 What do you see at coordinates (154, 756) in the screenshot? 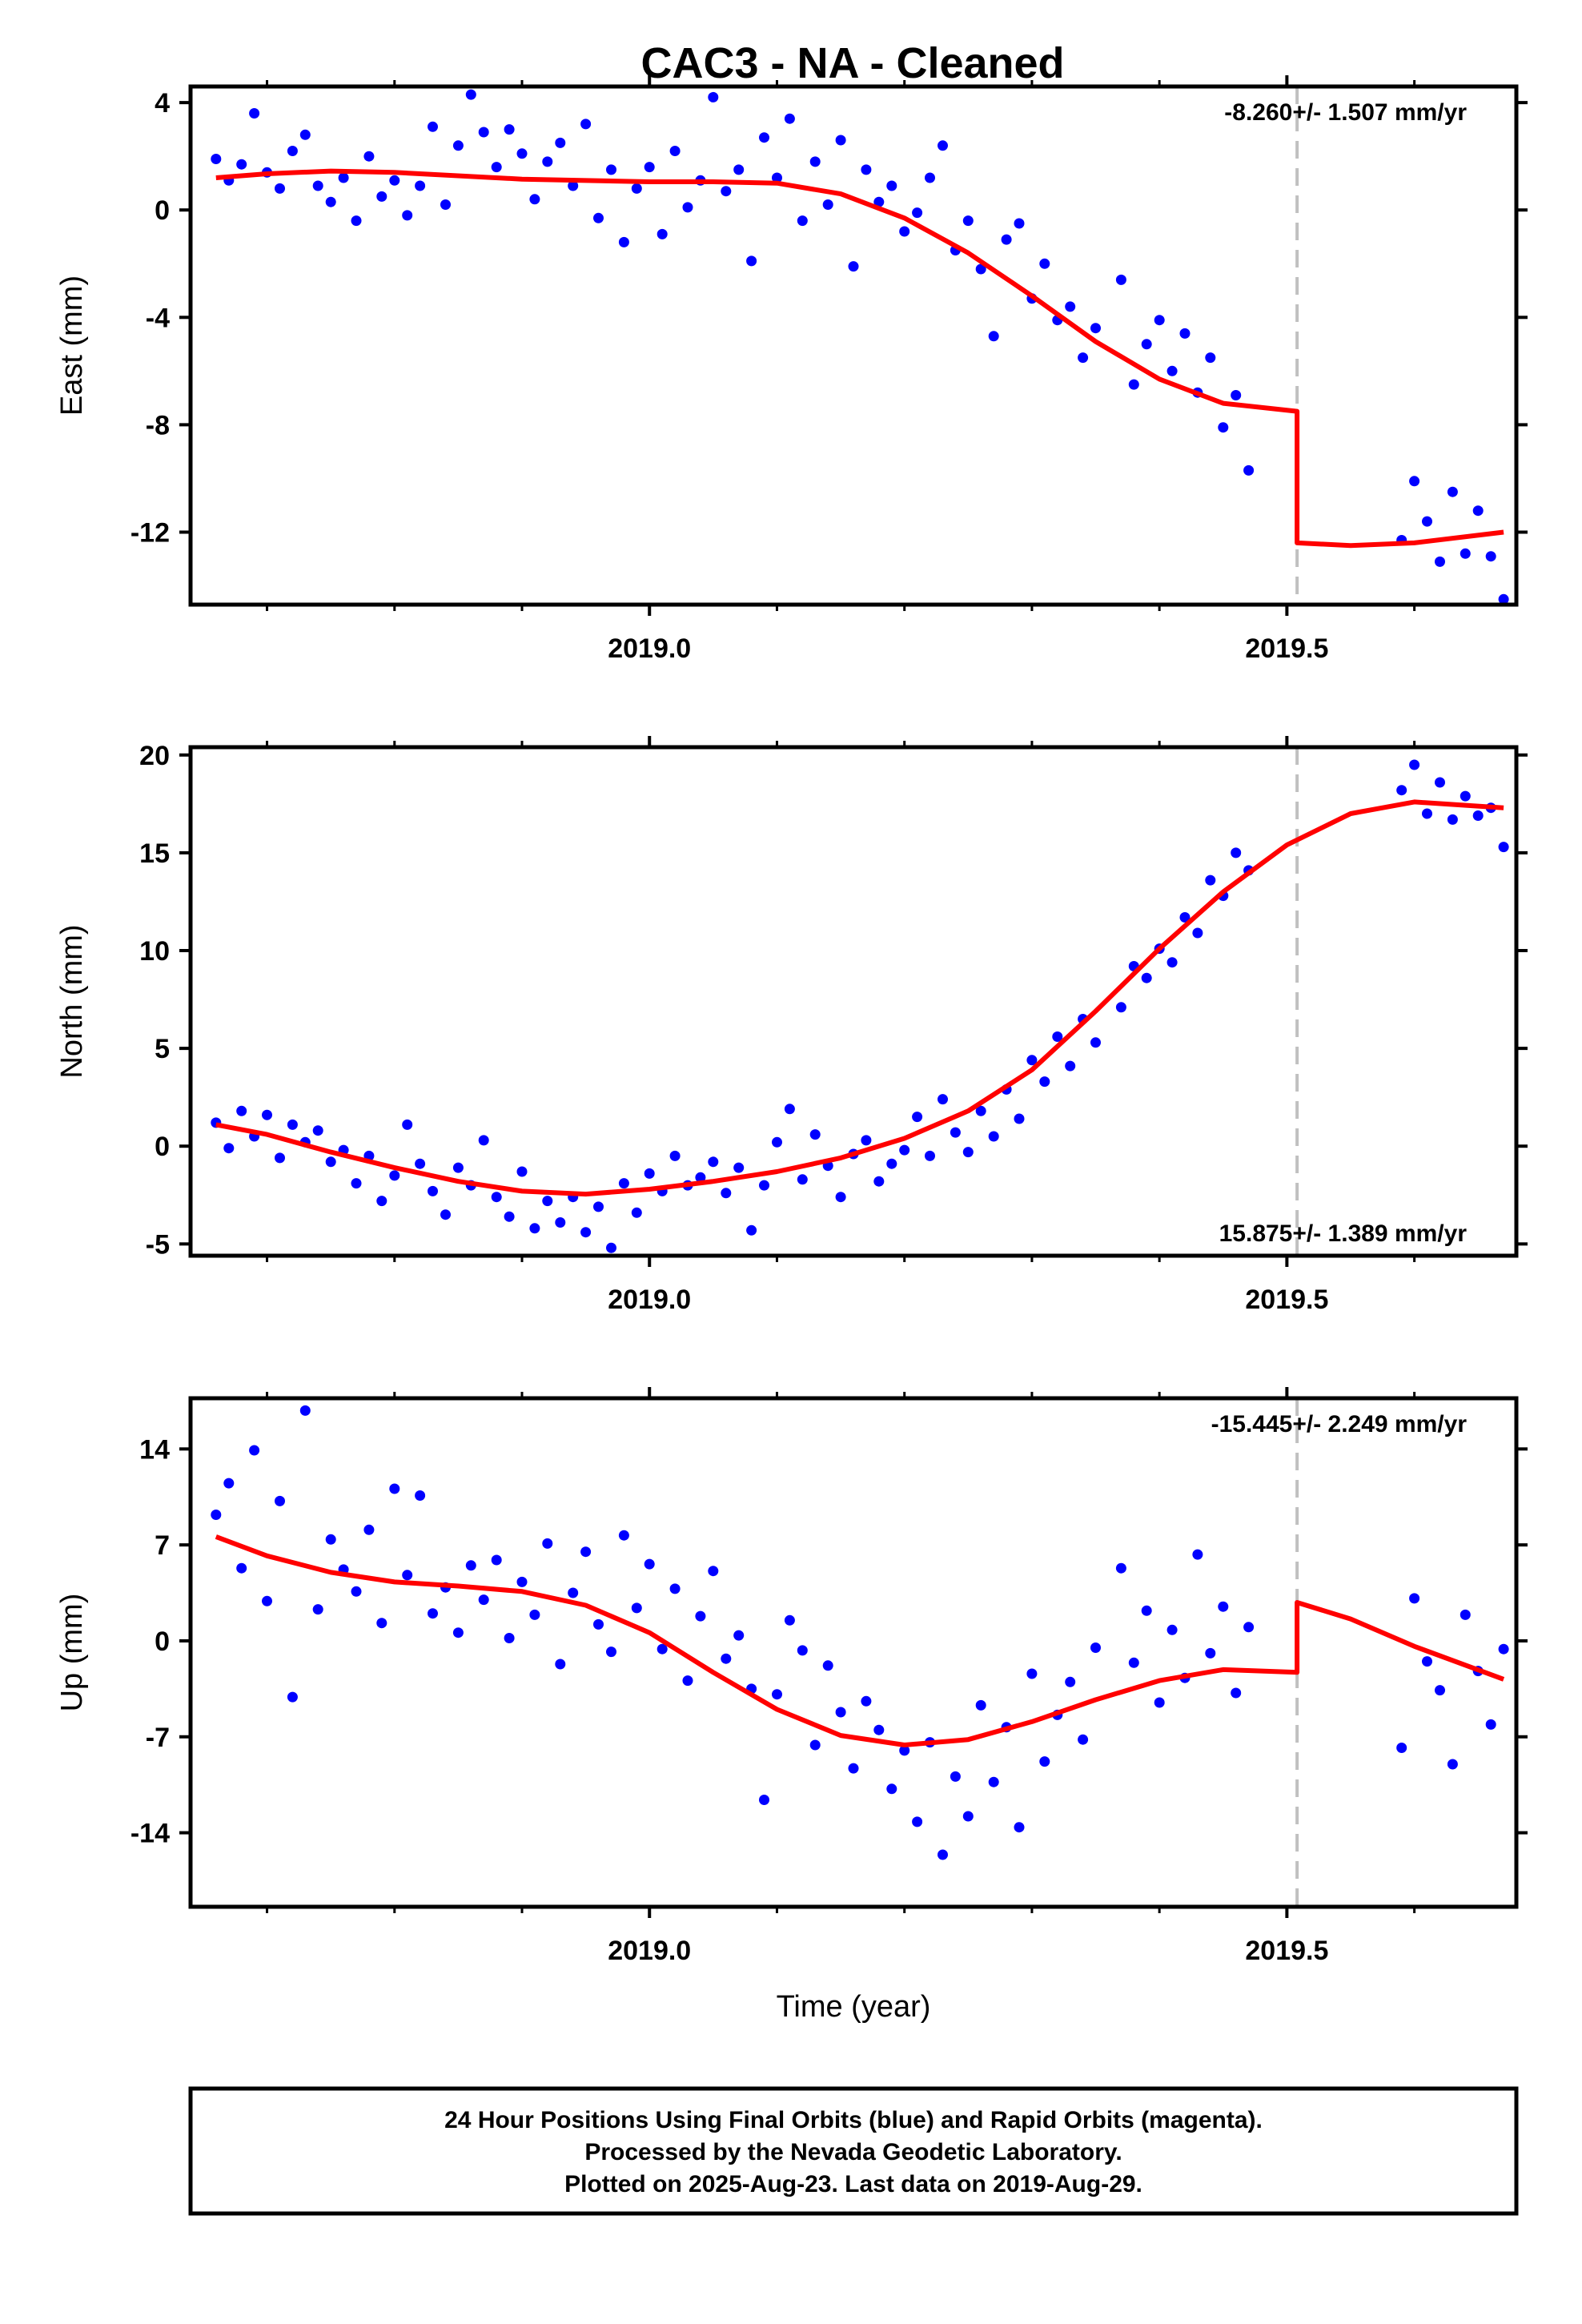
I see `north-y-tick-label: 20` at bounding box center [154, 756].